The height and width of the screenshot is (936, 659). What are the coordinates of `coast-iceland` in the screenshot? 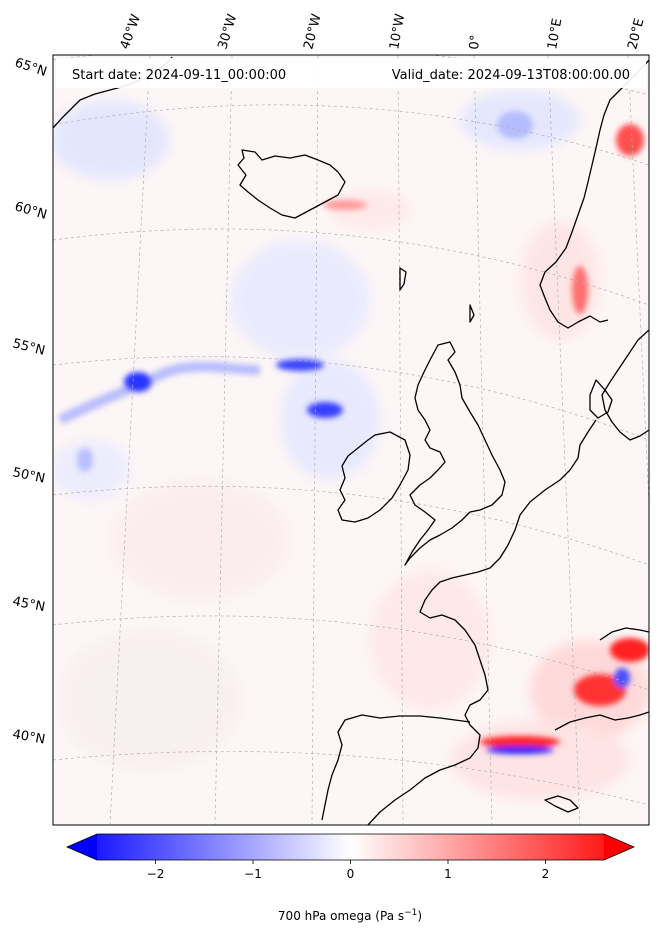 It's located at (291, 184).